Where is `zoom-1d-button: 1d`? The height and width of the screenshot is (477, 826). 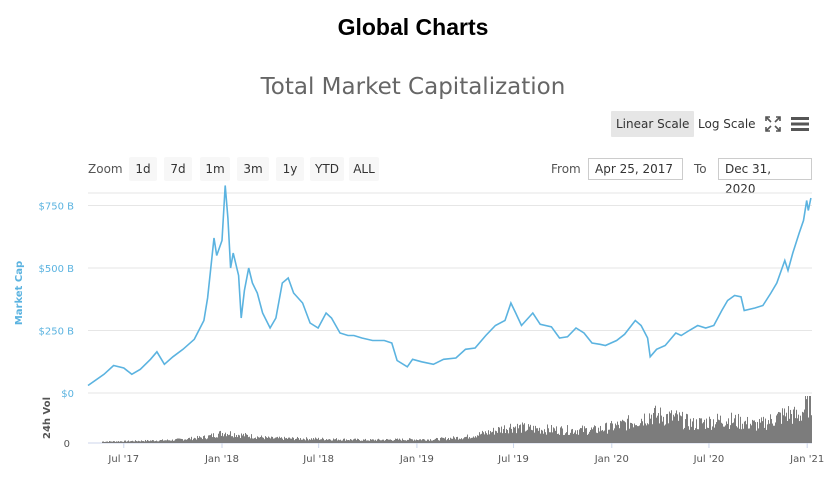
zoom-1d-button: 1d is located at coordinates (143, 169).